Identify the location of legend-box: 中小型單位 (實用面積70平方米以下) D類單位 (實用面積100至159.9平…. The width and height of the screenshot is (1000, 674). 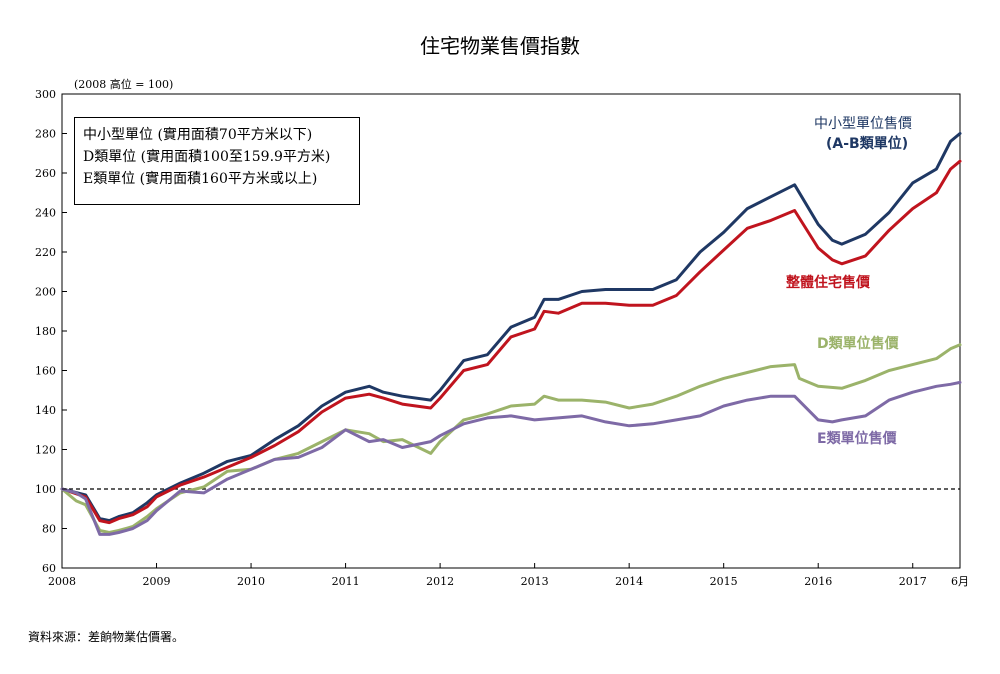
(217, 161).